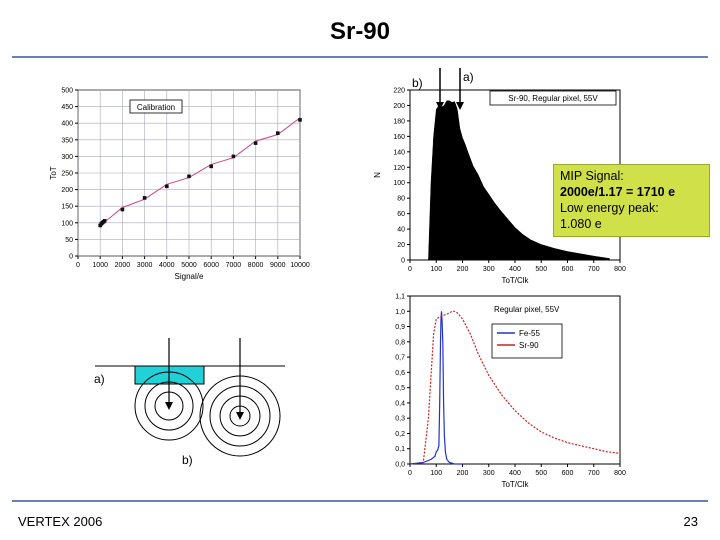 The height and width of the screenshot is (540, 720). What do you see at coordinates (400, 342) in the screenshot?
I see `y-tick-label: 0,8` at bounding box center [400, 342].